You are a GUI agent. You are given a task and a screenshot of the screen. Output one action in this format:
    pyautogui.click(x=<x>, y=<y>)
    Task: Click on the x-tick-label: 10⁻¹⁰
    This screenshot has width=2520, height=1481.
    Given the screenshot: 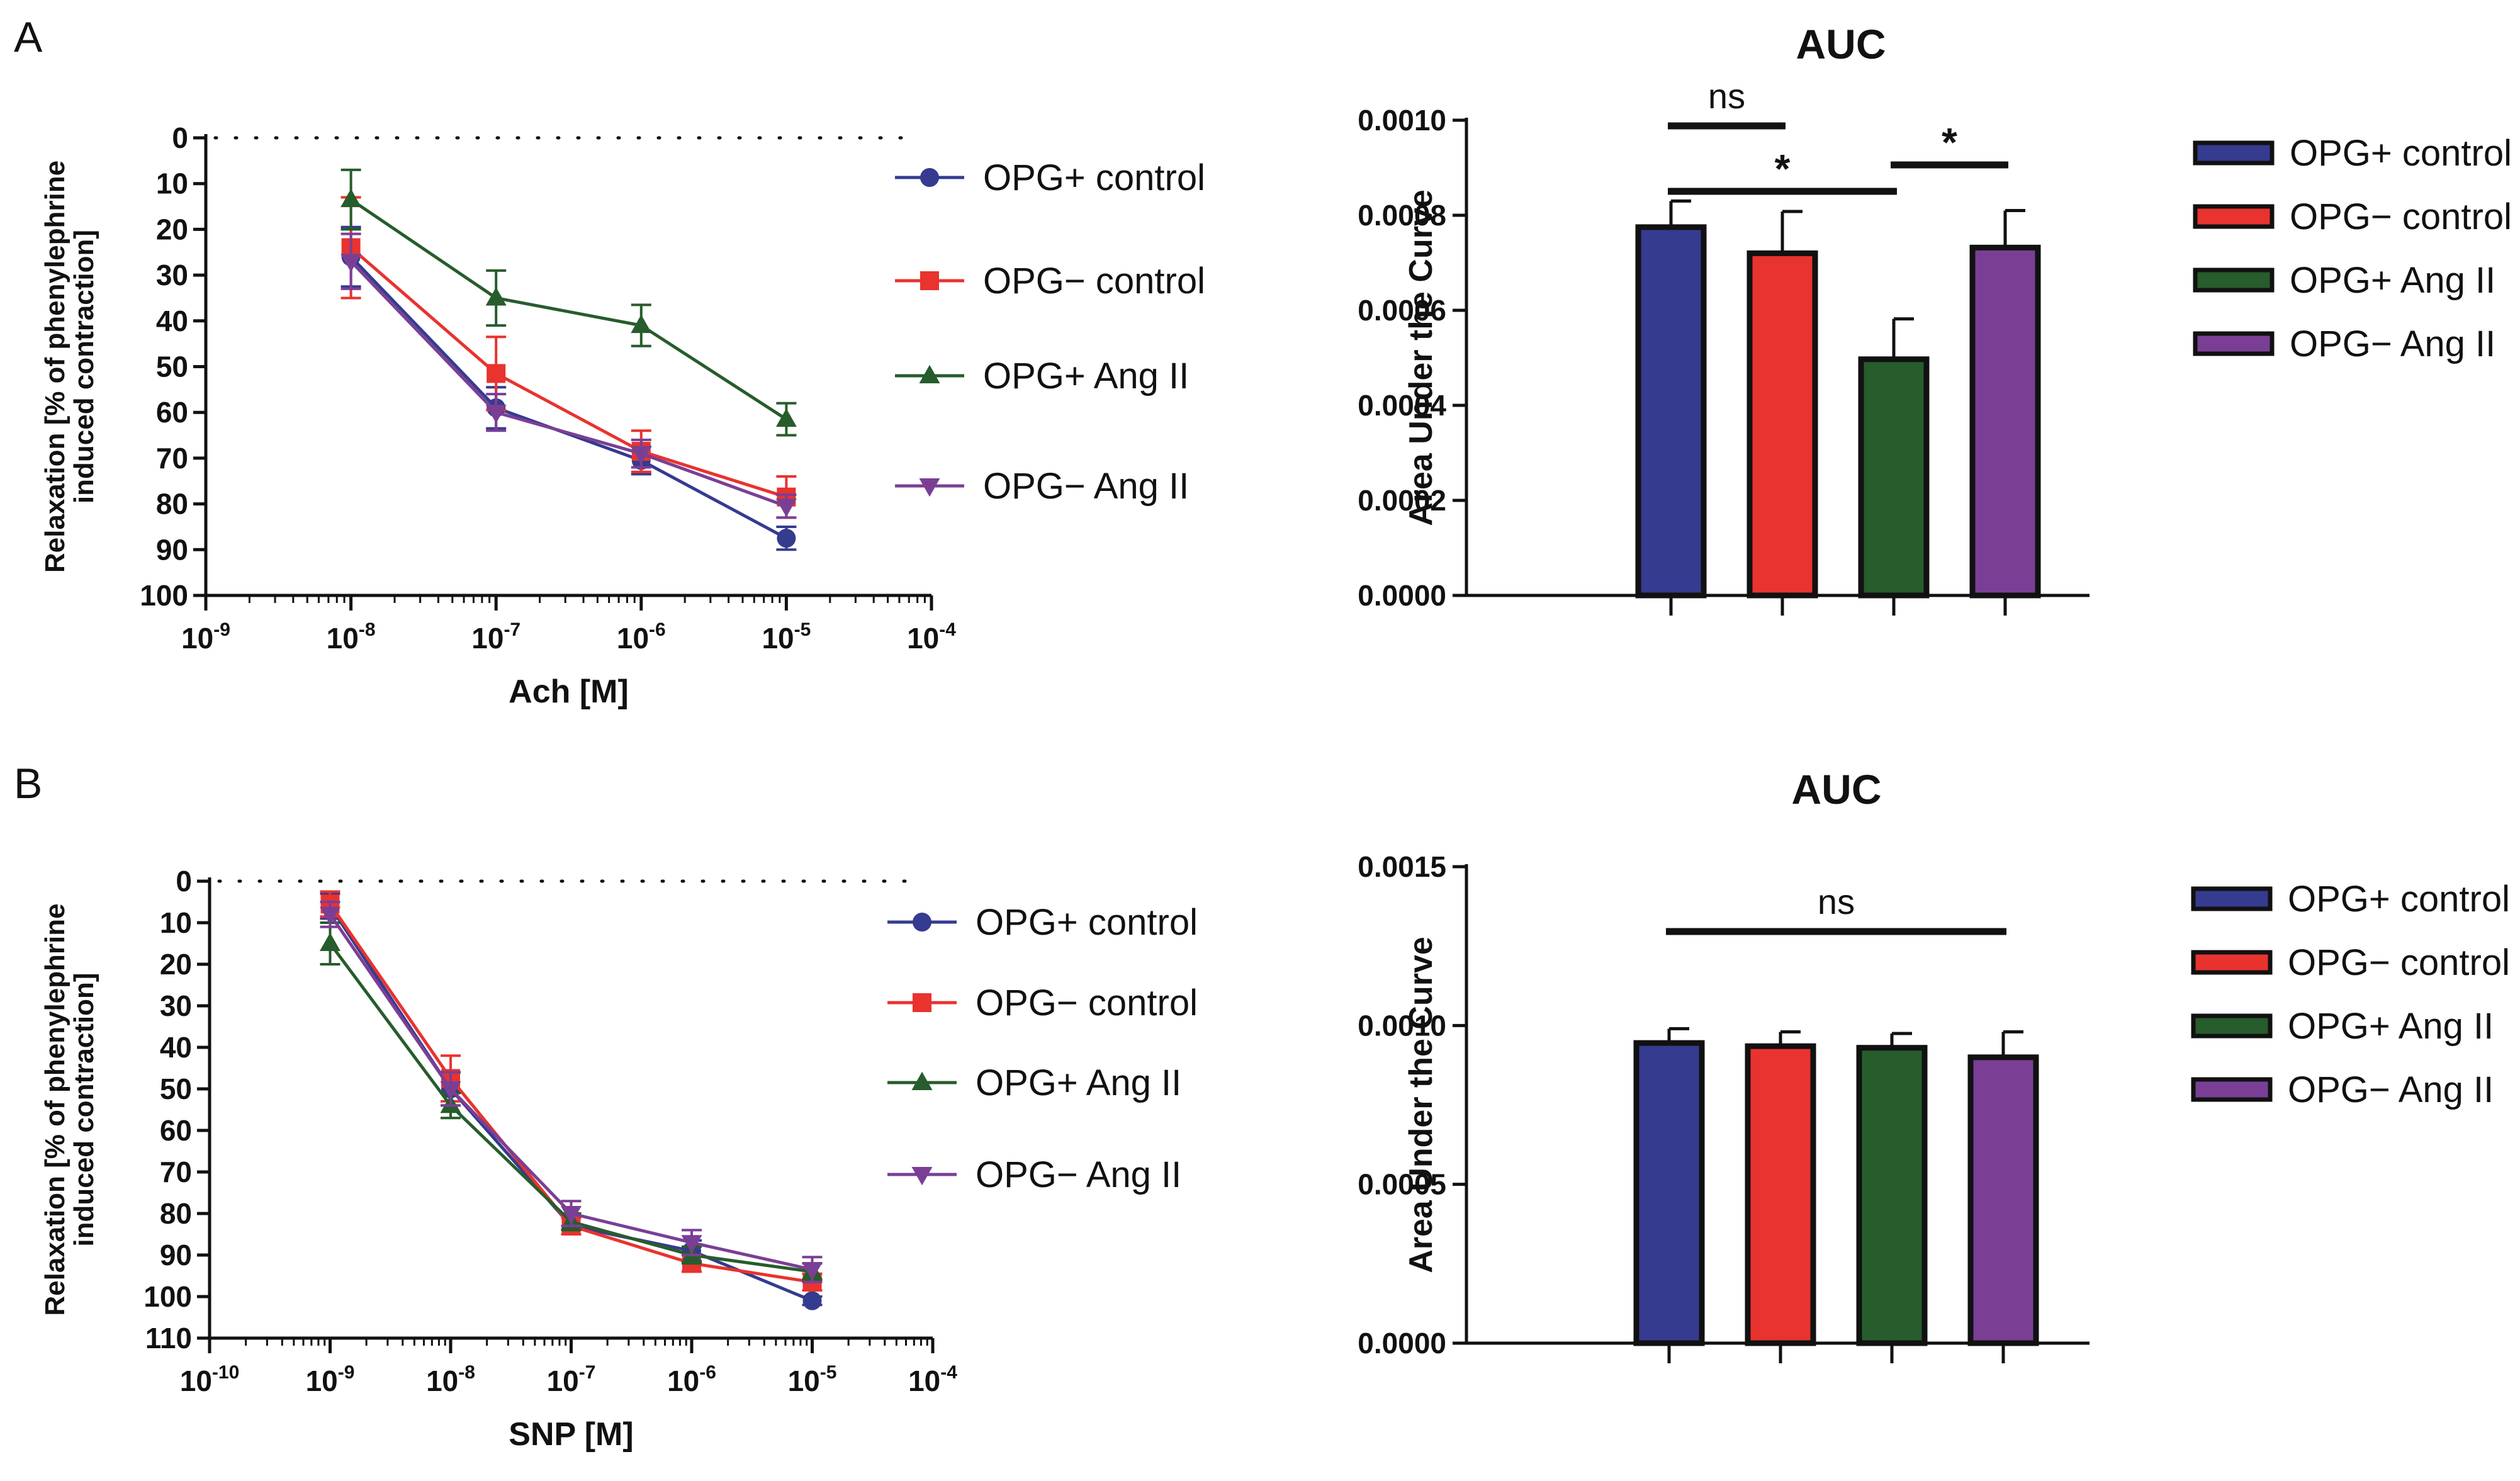 What is the action you would take?
    pyautogui.click(x=210, y=1379)
    